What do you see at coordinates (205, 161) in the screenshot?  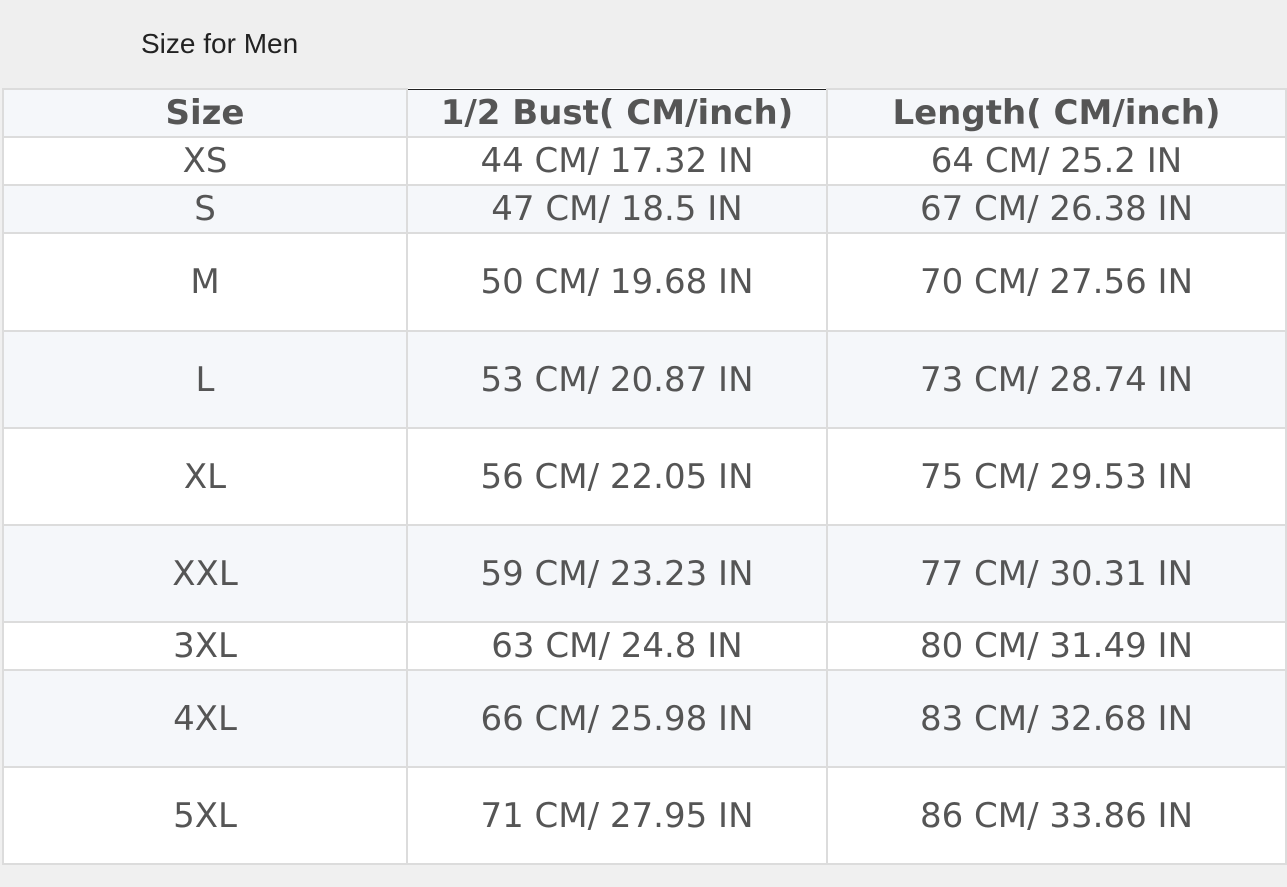 I see `cell-size: XS` at bounding box center [205, 161].